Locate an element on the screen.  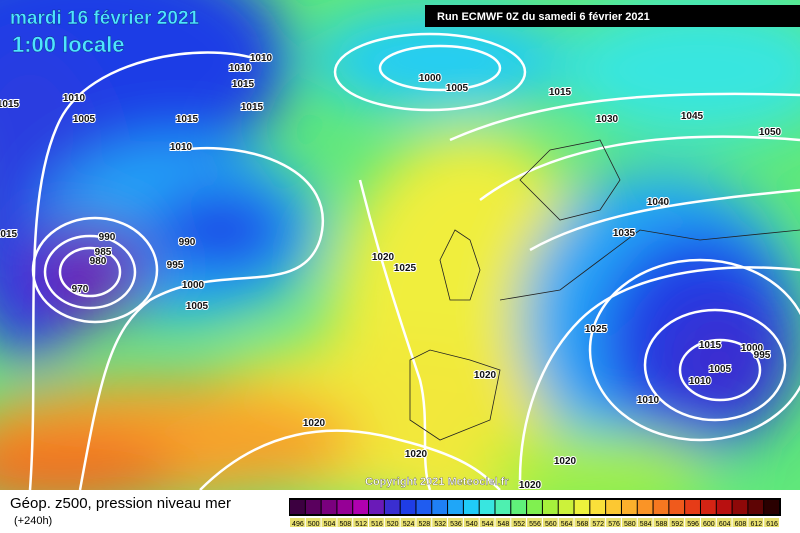
scale-label: 580 is located at coordinates (630, 524).